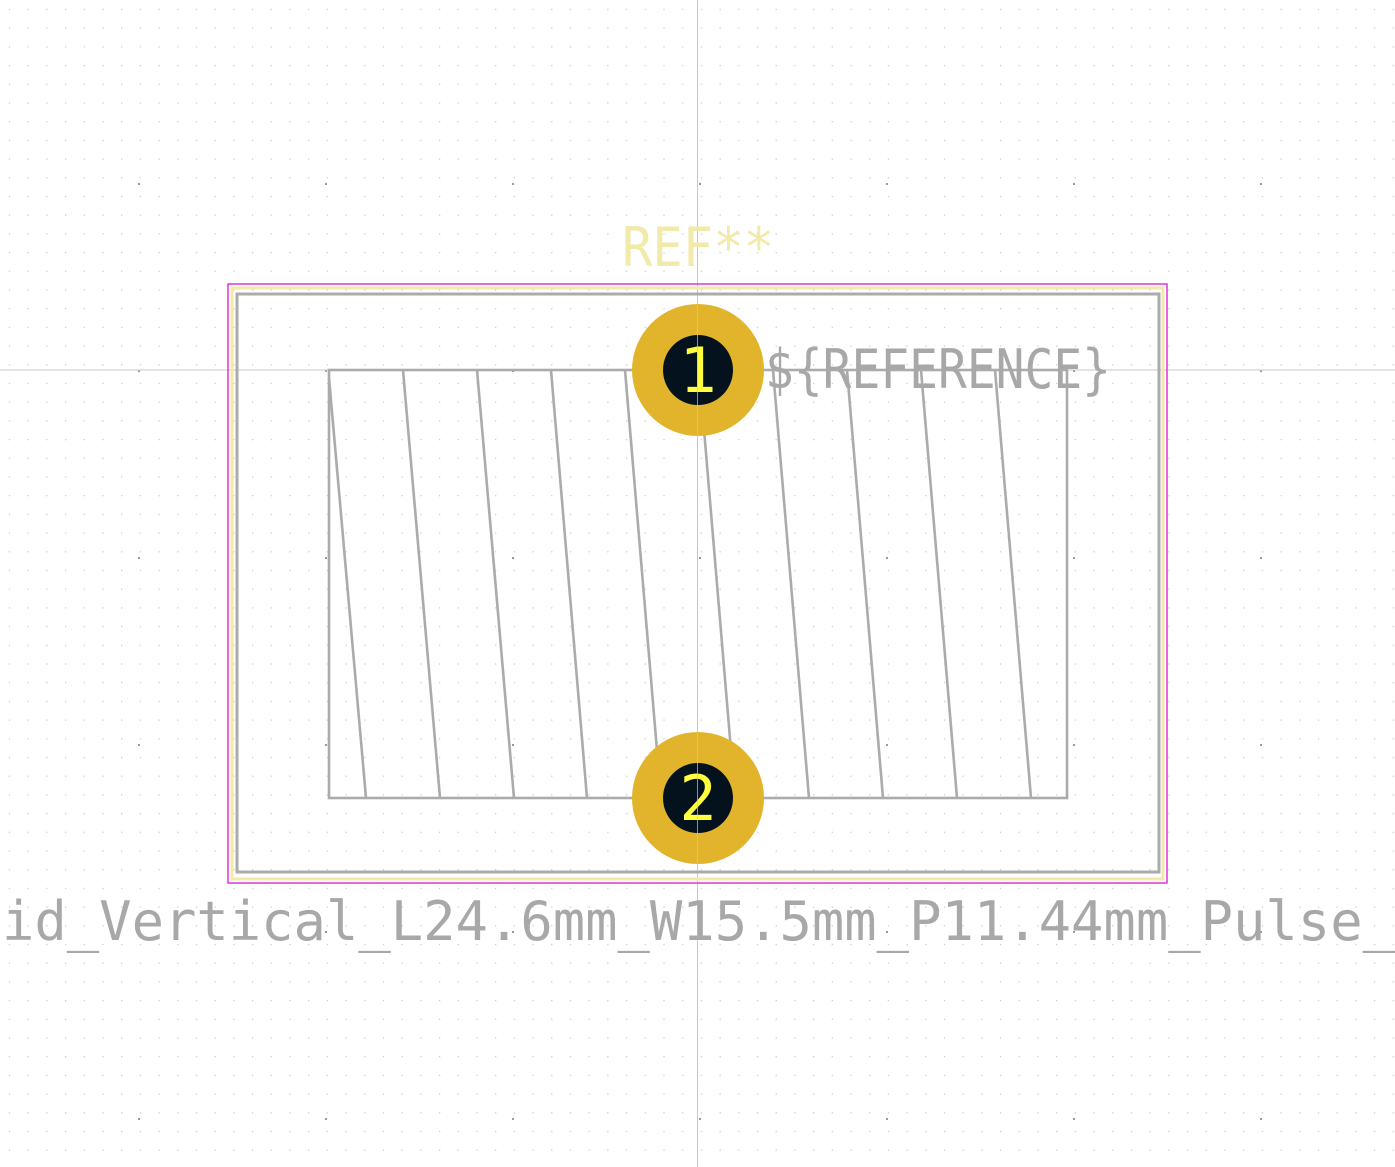 The image size is (1395, 1167). Describe the element at coordinates (698, 247) in the screenshot. I see `ref-designator-text: REF**` at that location.